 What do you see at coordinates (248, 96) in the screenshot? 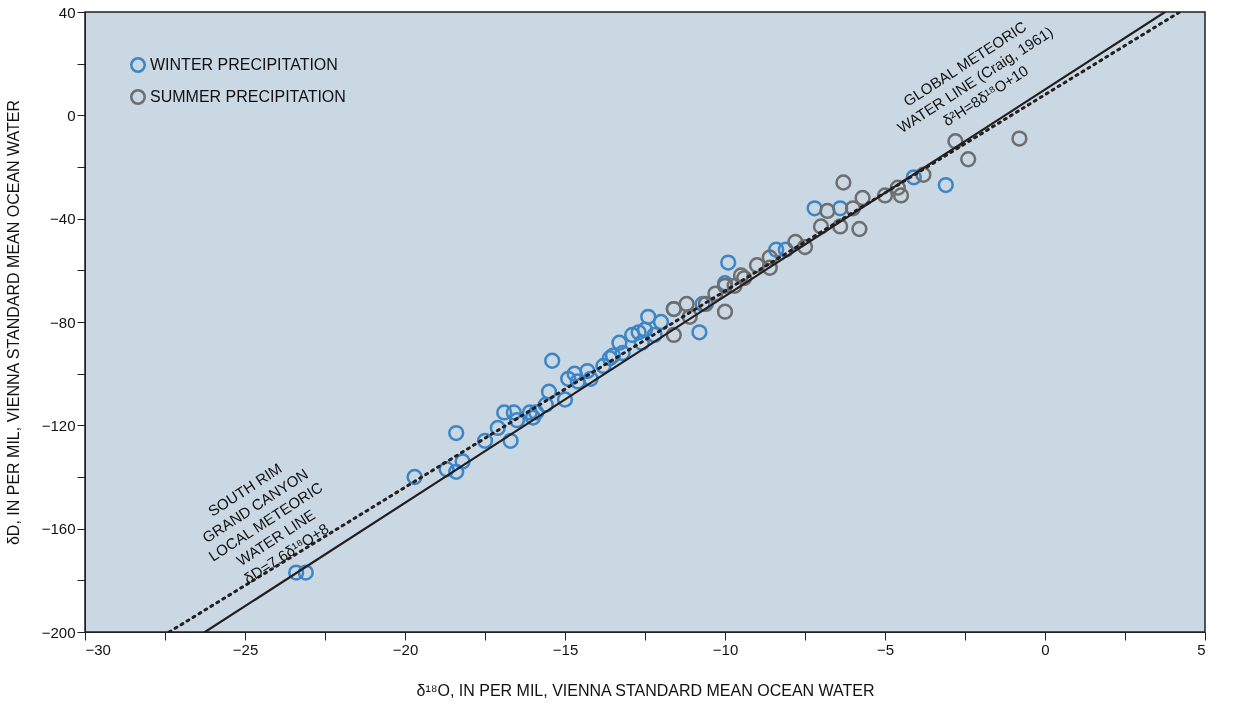
I see `legend-label: SUMMER PRECIPITATION` at bounding box center [248, 96].